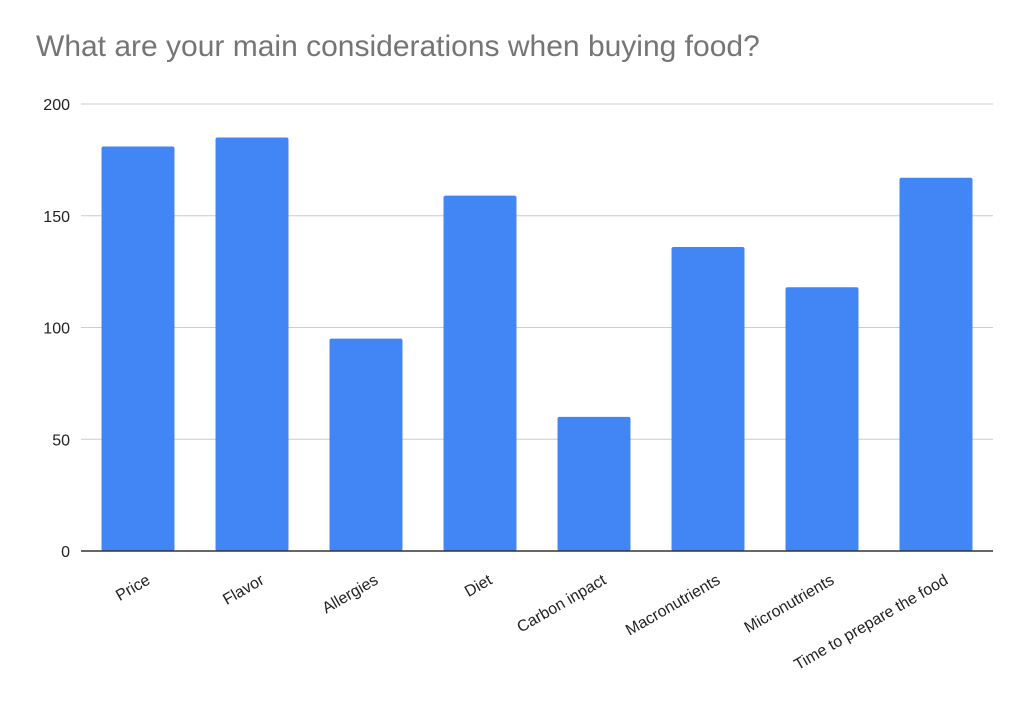 The image size is (1028, 720). What do you see at coordinates (790, 604) in the screenshot?
I see `x-tick-label: Micronutrients` at bounding box center [790, 604].